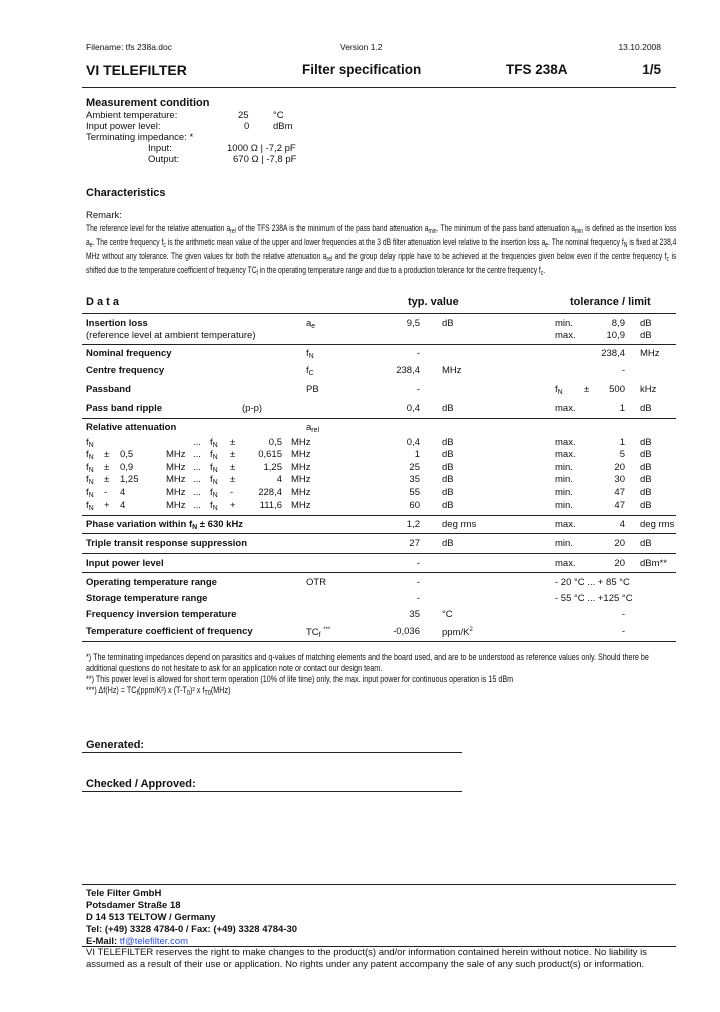 Image resolution: width=720 pixels, height=1012 pixels. Describe the element at coordinates (537, 69) in the screenshot. I see `part-number: TFS 238A` at that location.